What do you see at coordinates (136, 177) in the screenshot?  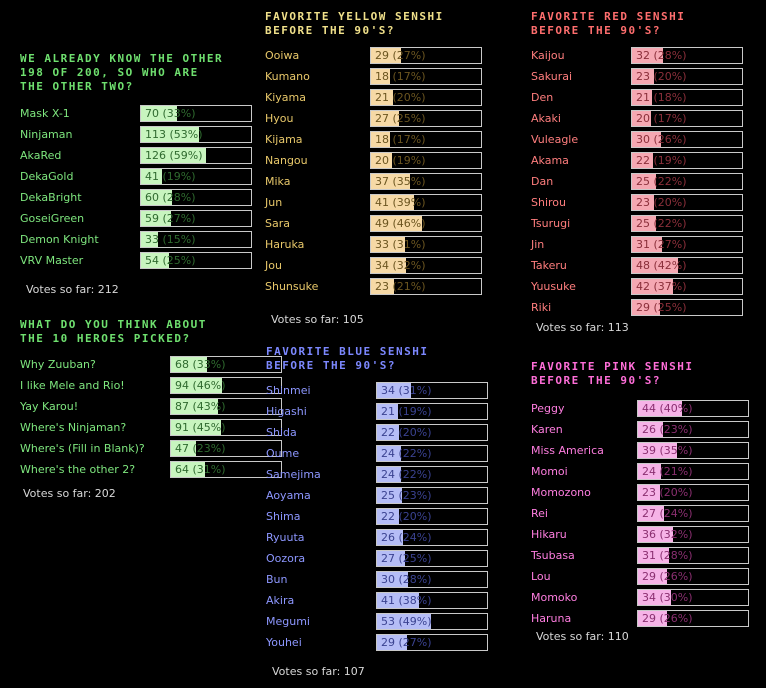 I see `poll-option-row: DekaGold 41 (19%)` at bounding box center [136, 177].